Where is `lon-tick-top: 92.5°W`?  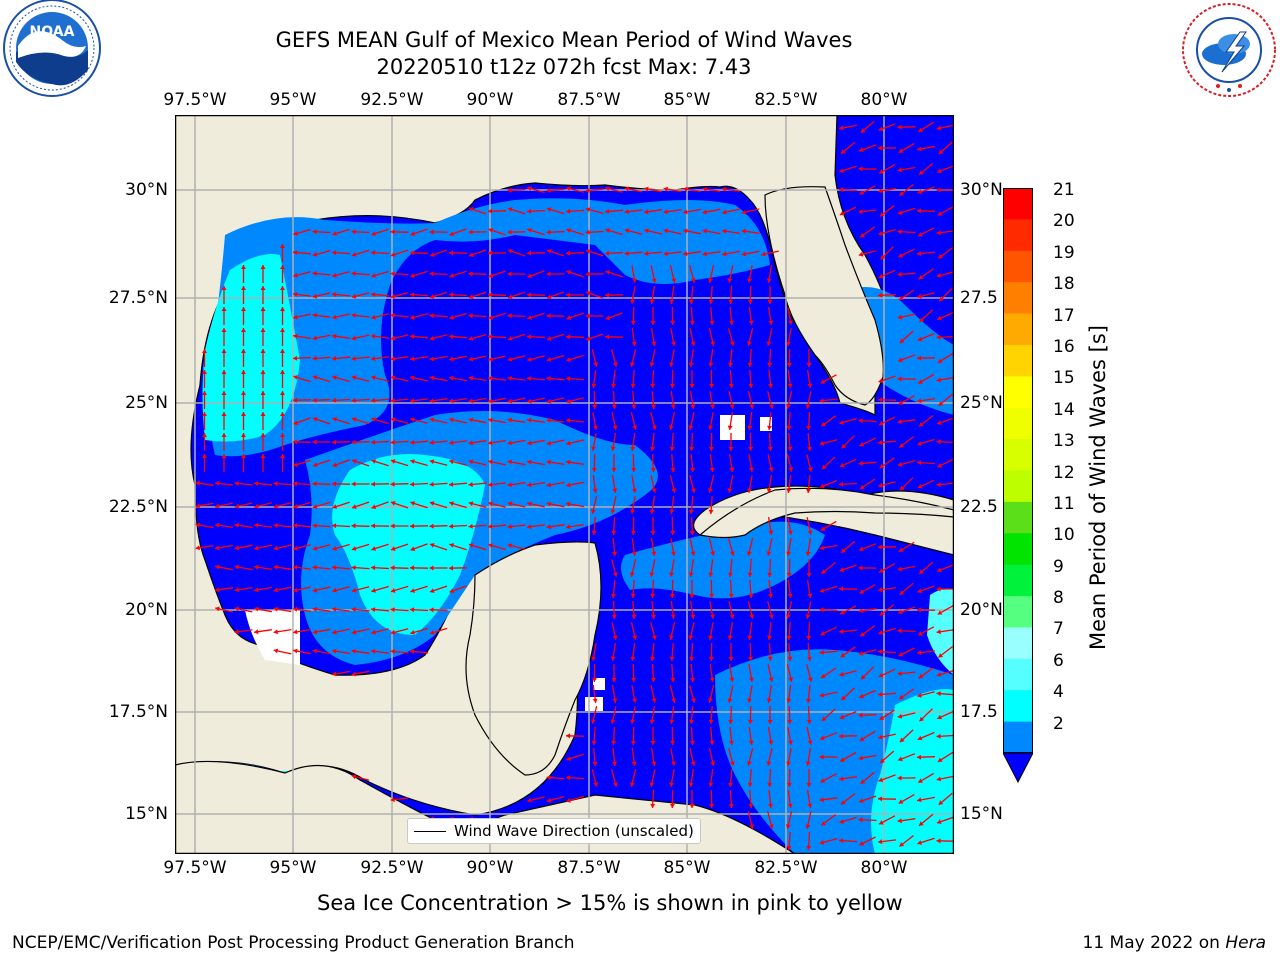
lon-tick-top: 92.5°W is located at coordinates (392, 100).